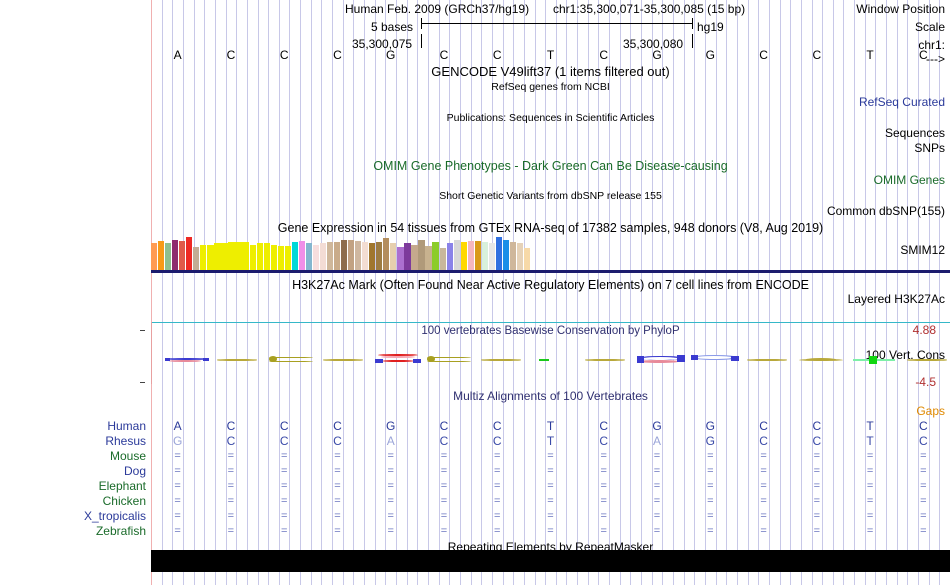  Describe the element at coordinates (901, 102) in the screenshot. I see `row-label-refseq-curated: RefSeq Curated` at that location.